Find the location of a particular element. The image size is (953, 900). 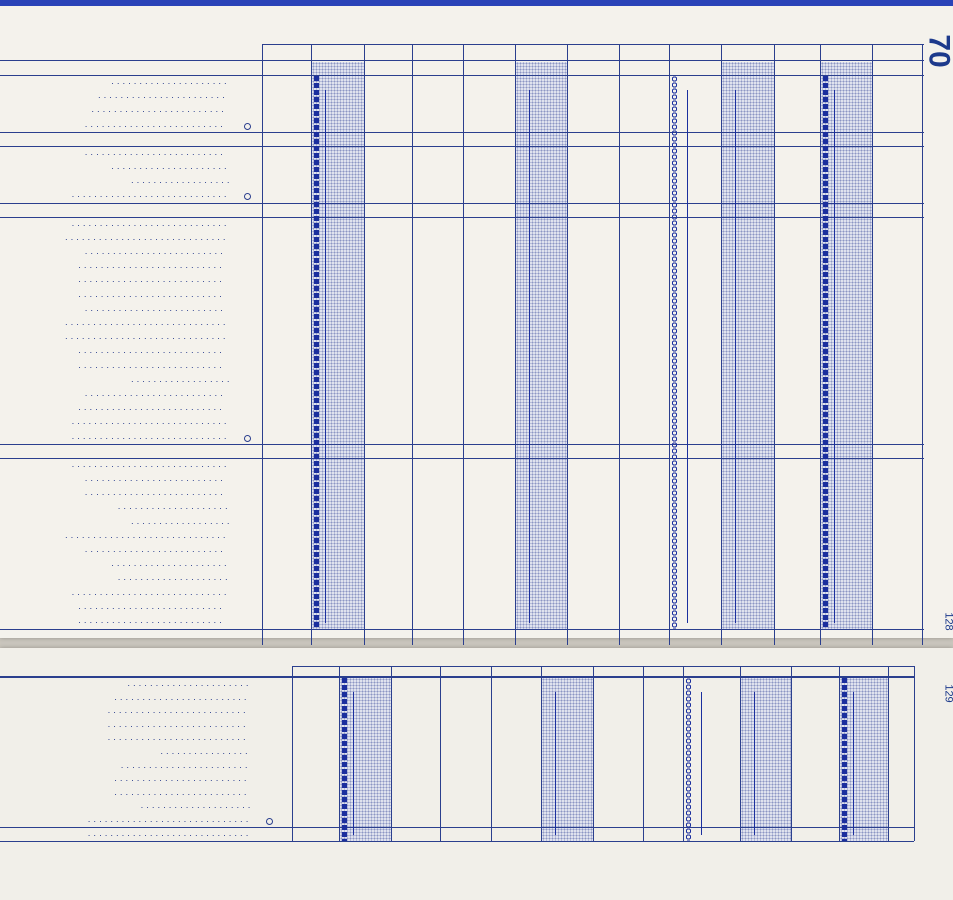

page-top-blue-band is located at coordinates (476, 3).